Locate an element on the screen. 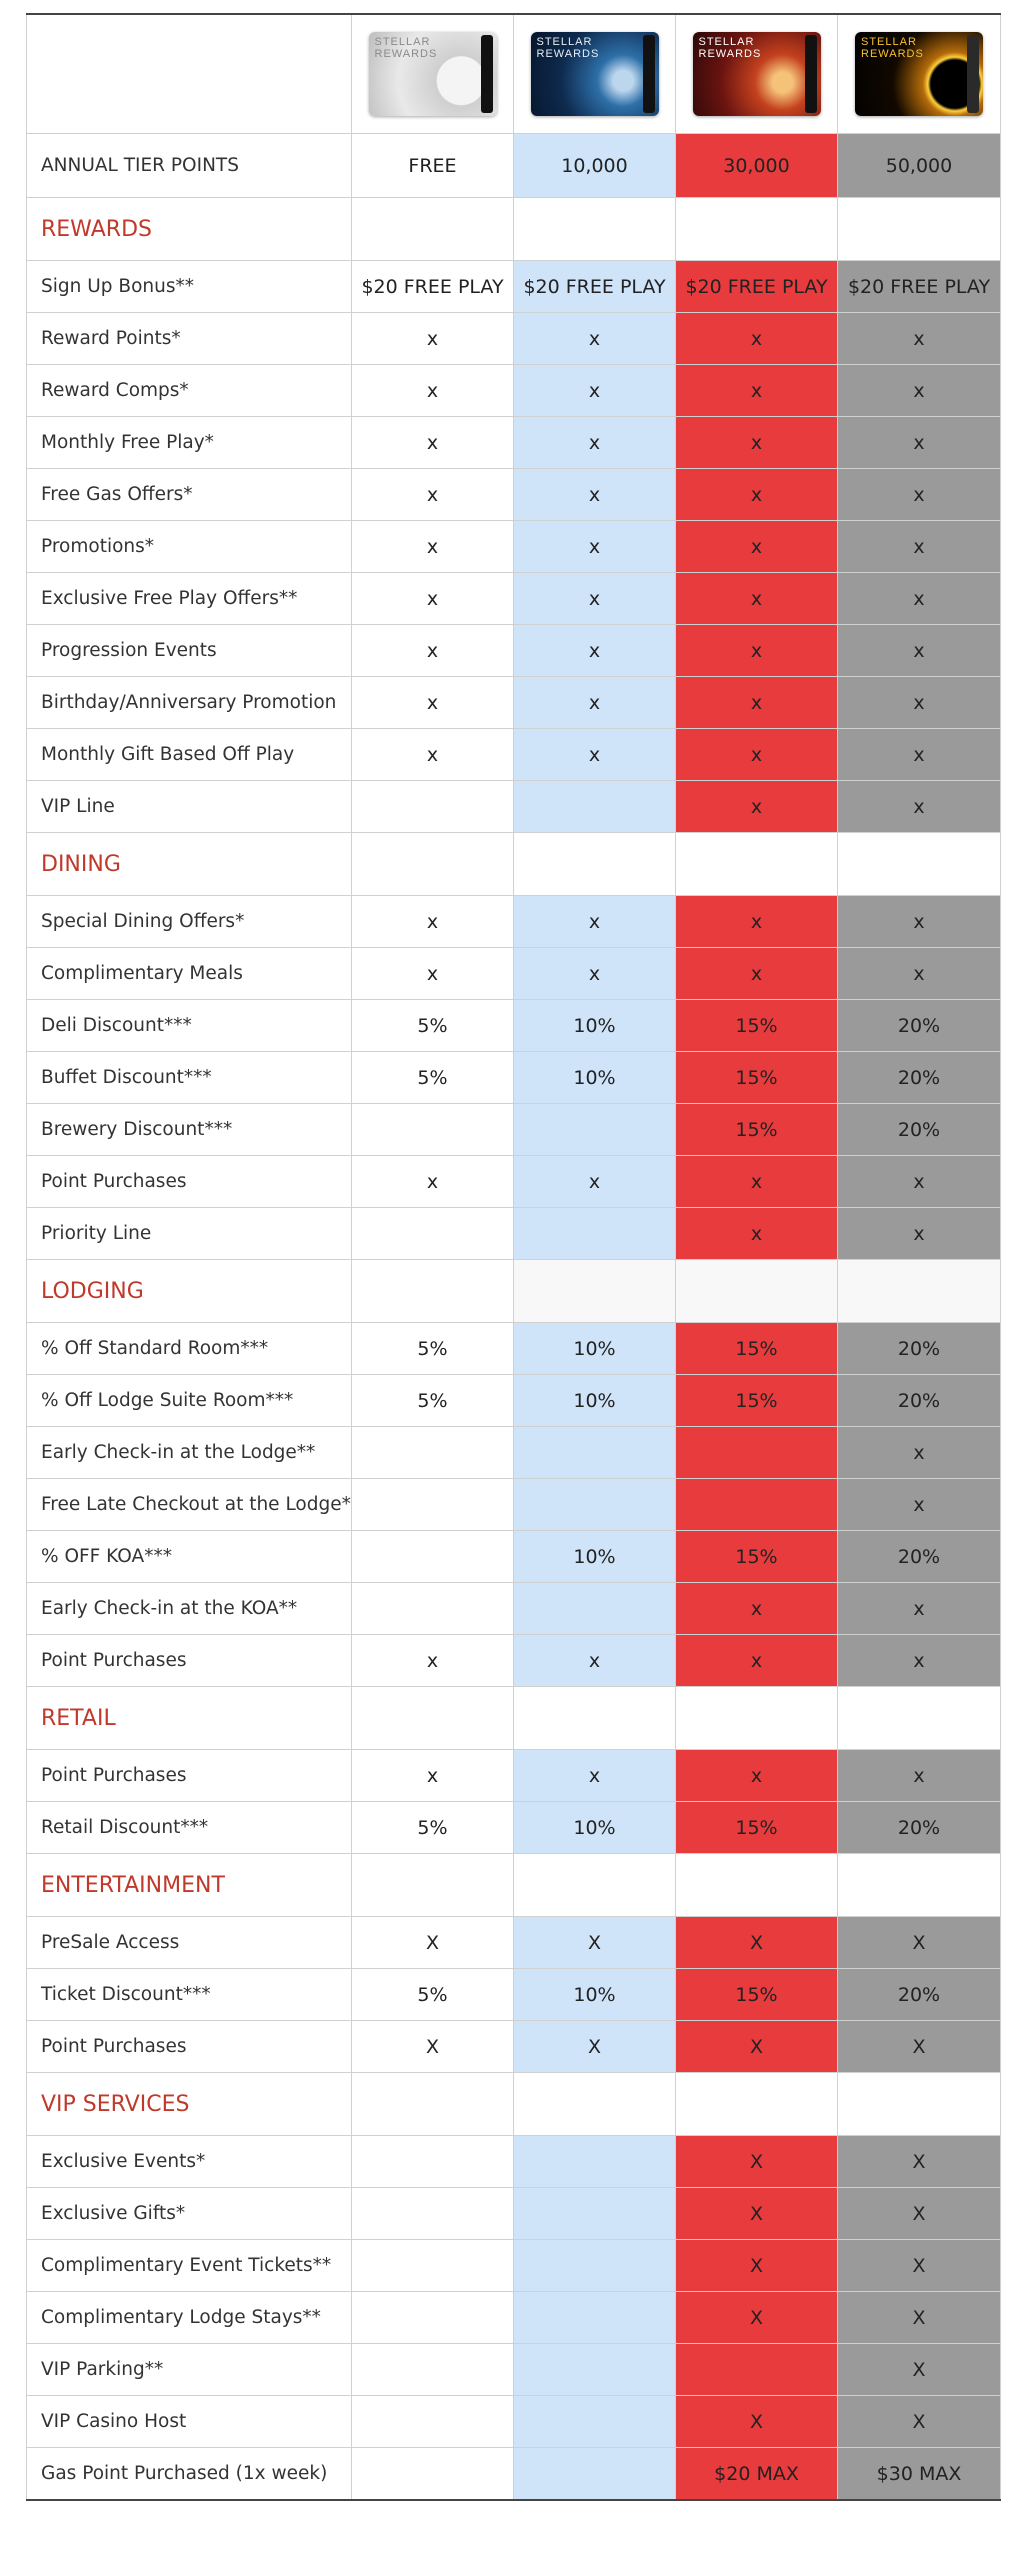 This screenshot has width=1015, height=2560. benefit-label: Complimentary Lodge Stays** is located at coordinates (189, 2317).